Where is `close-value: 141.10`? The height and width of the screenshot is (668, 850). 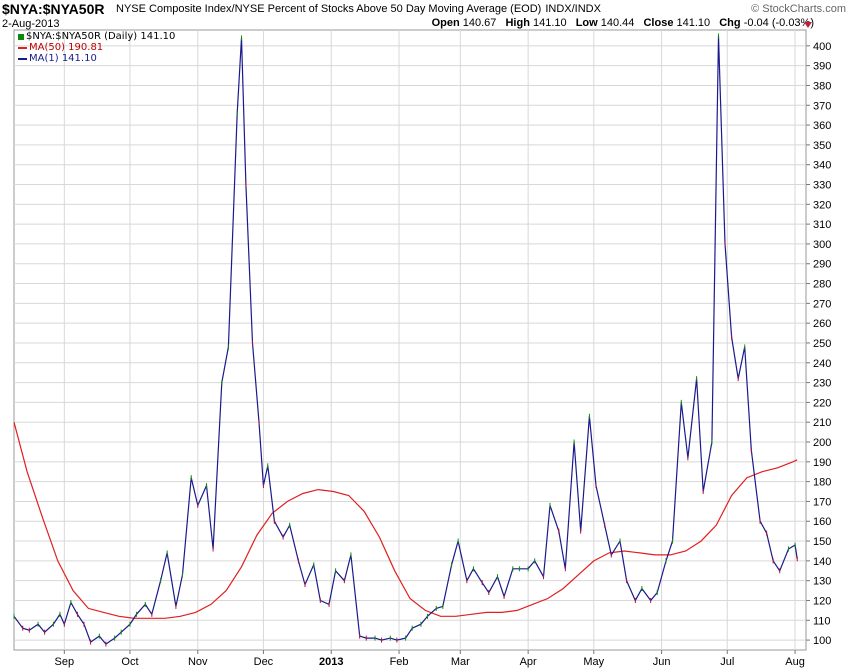 close-value: 141.10 is located at coordinates (693, 23).